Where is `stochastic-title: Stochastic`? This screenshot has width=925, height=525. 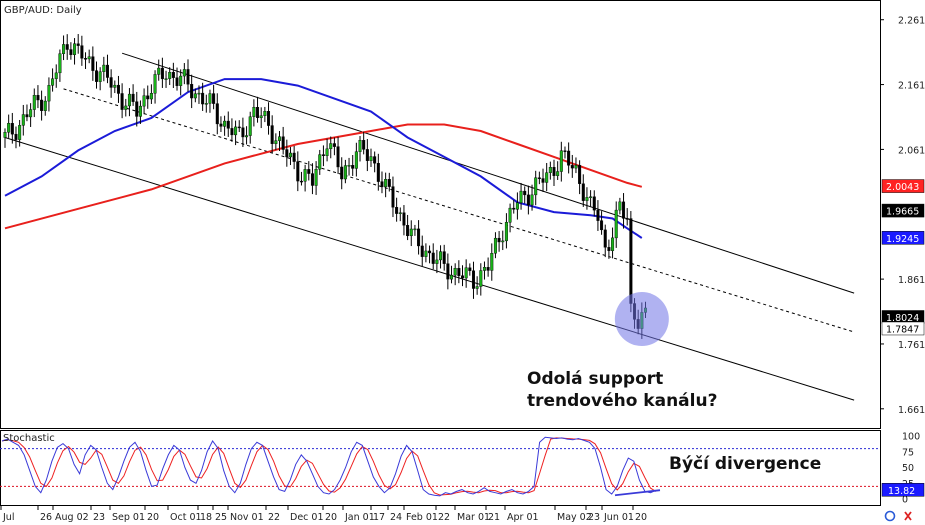
stochastic-title: Stochastic is located at coordinates (29, 438).